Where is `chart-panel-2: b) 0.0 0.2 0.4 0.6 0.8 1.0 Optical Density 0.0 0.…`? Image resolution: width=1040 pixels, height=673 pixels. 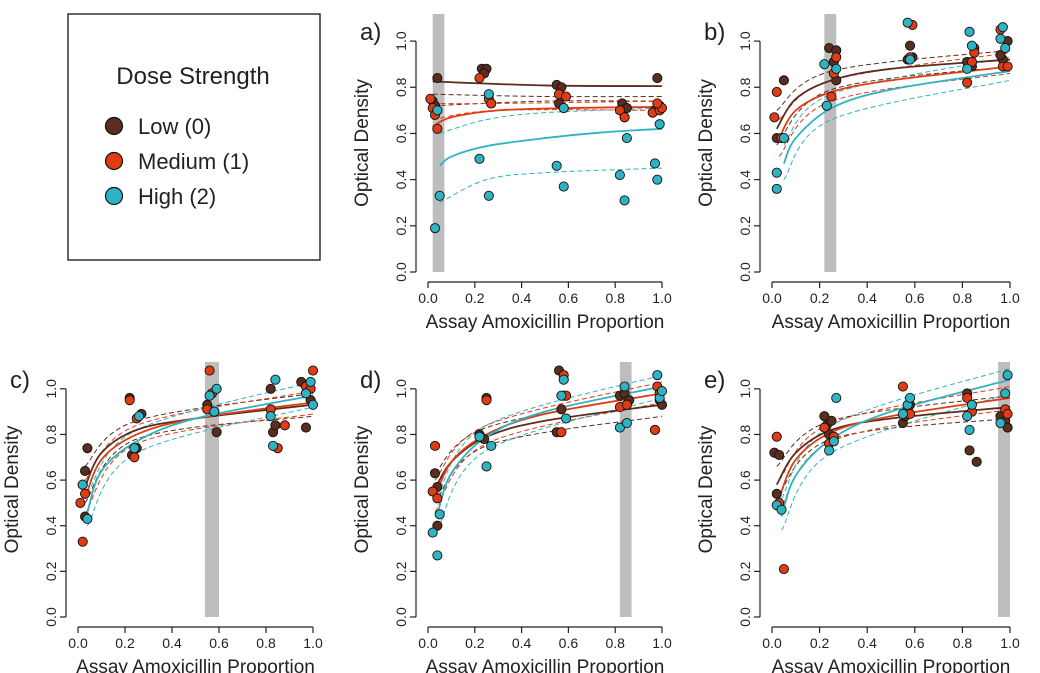
chart-panel-2: b) 0.0 0.2 0.4 0.6 0.8 1.0 Optical Density 0.0 0.… is located at coordinates (858, 173).